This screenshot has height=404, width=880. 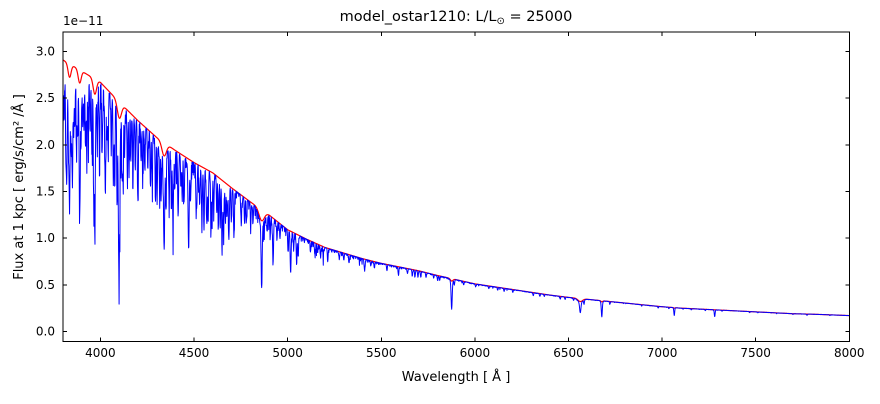 What do you see at coordinates (45, 331) in the screenshot?
I see `y-tick-label: 0.0` at bounding box center [45, 331].